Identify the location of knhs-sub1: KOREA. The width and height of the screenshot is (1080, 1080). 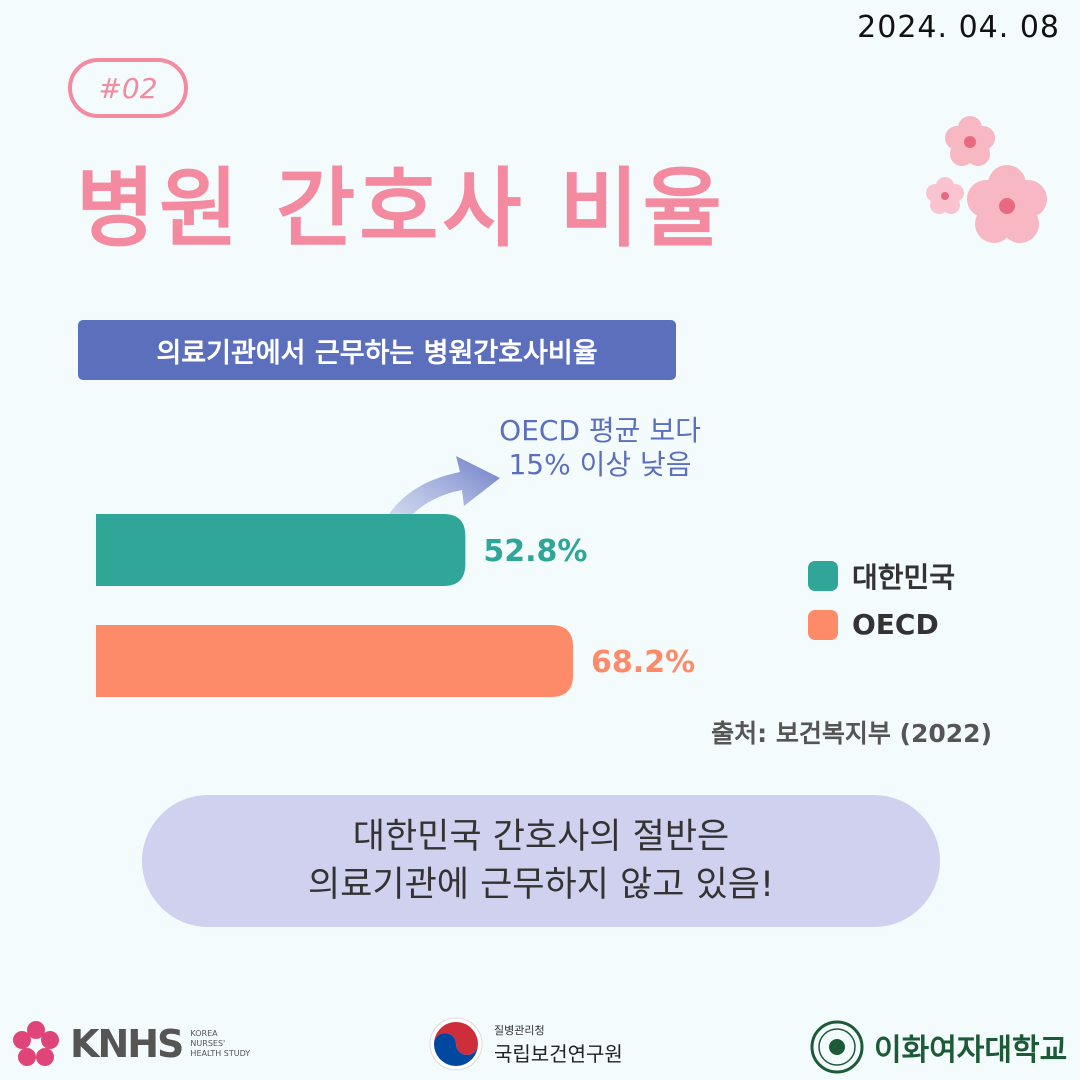
(204, 1033).